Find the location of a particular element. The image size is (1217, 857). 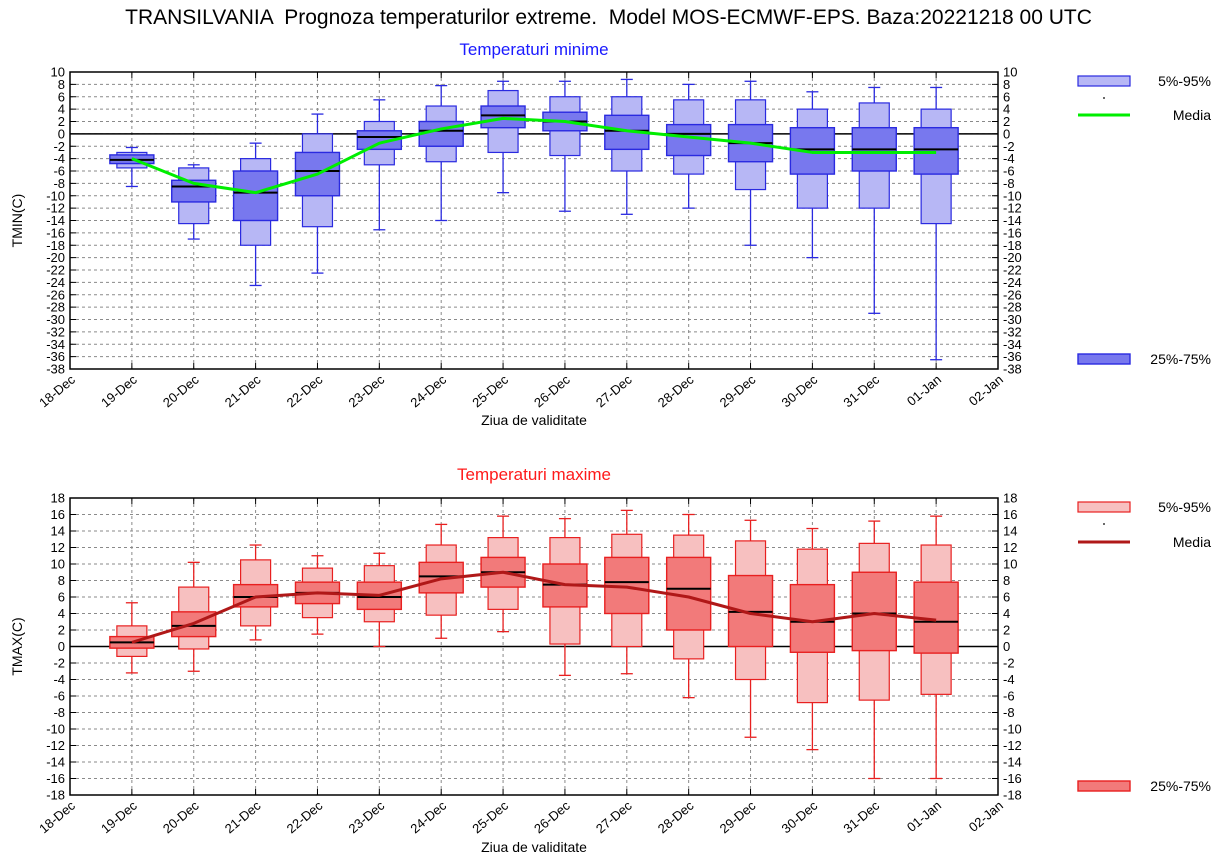

panel2-xtick-label: 18-Dec is located at coordinates (57, 816).